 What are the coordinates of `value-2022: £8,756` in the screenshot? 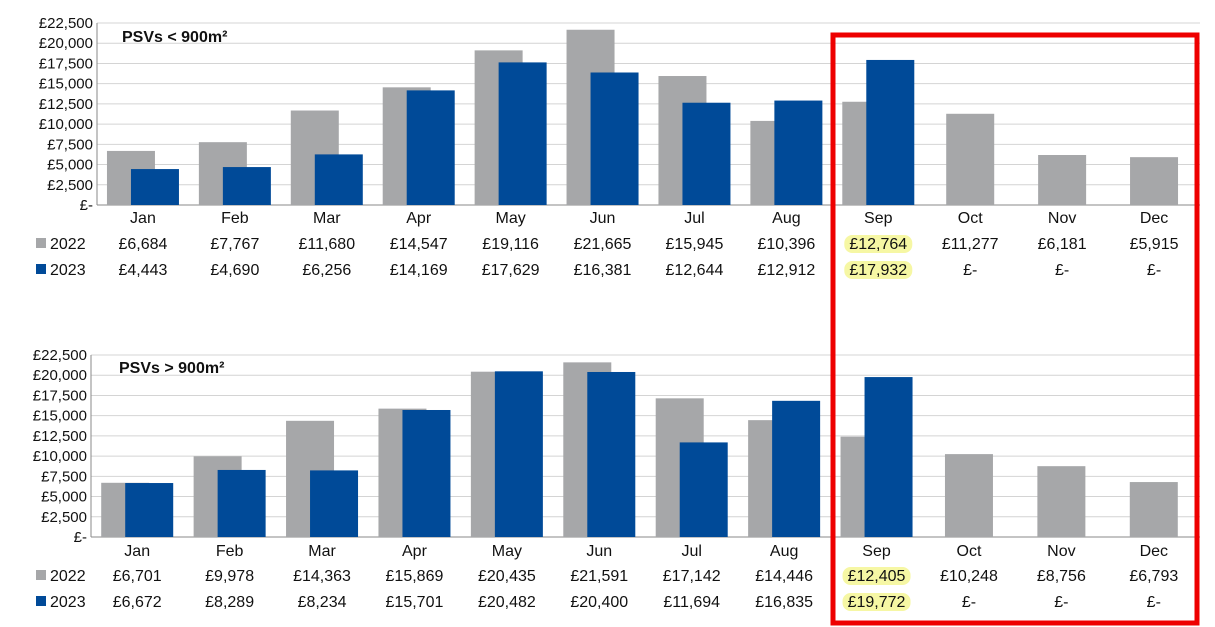 It's located at (1061, 576).